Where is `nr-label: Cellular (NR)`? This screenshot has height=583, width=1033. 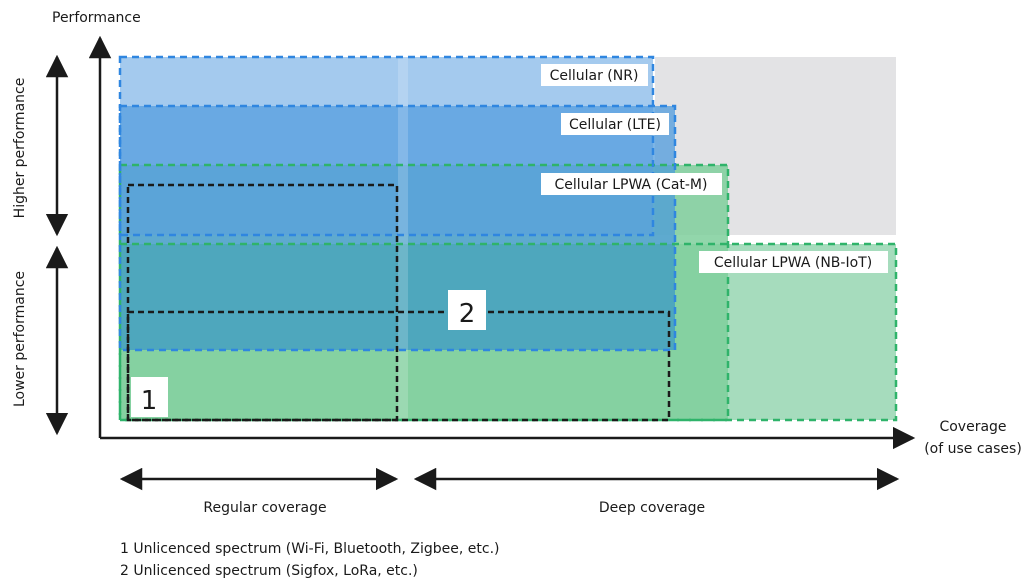
nr-label: Cellular (NR) is located at coordinates (594, 76).